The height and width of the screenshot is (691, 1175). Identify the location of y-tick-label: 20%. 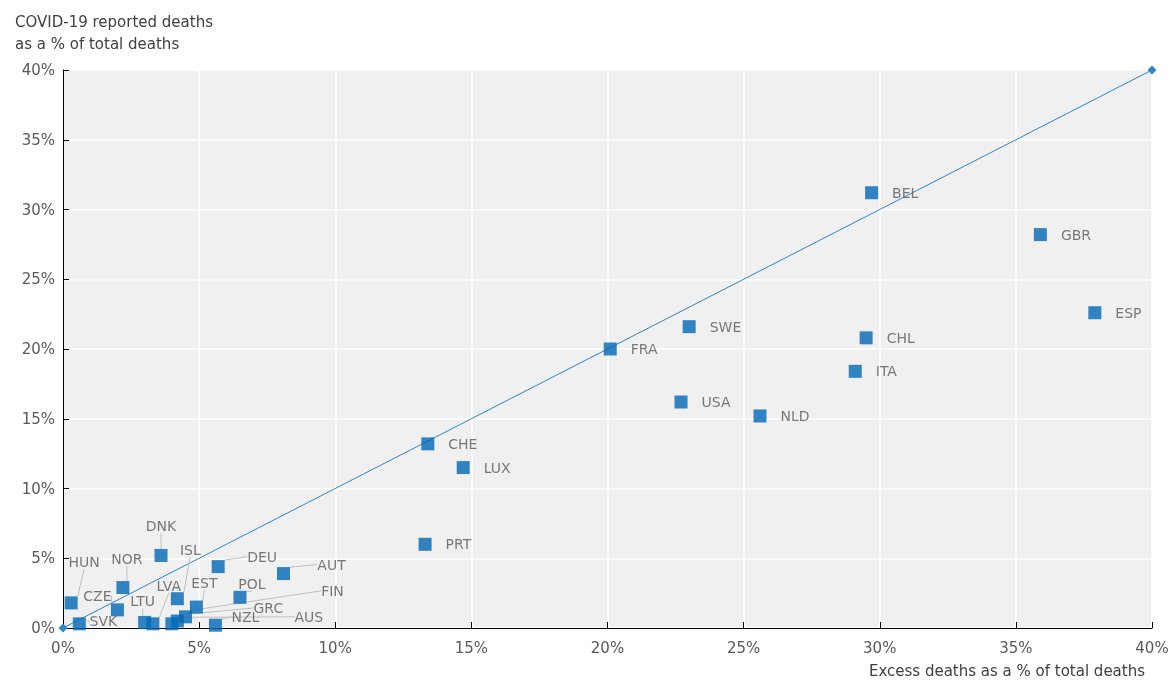
(38, 349).